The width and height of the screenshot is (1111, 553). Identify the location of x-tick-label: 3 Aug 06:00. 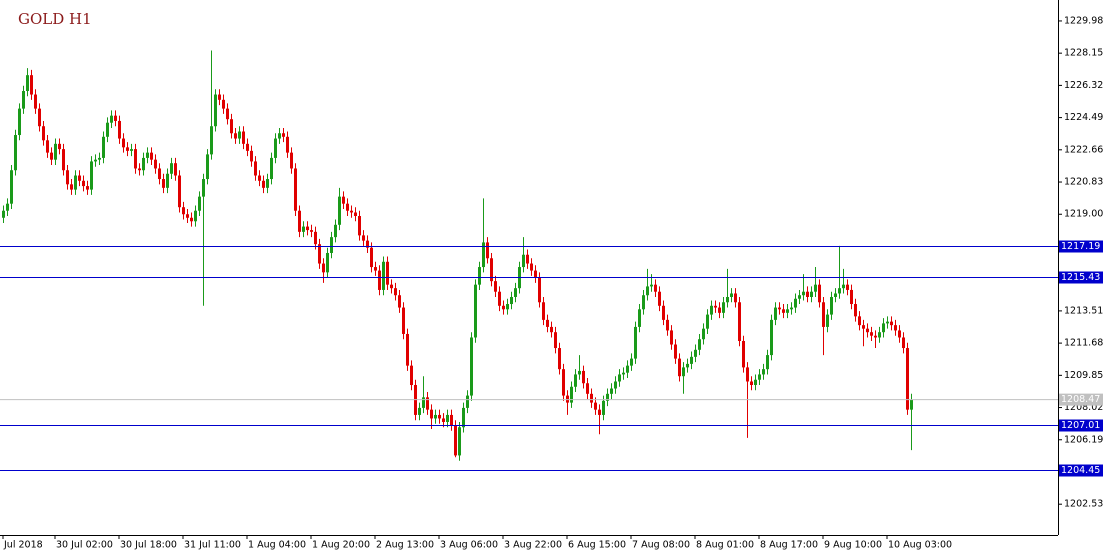
(469, 545).